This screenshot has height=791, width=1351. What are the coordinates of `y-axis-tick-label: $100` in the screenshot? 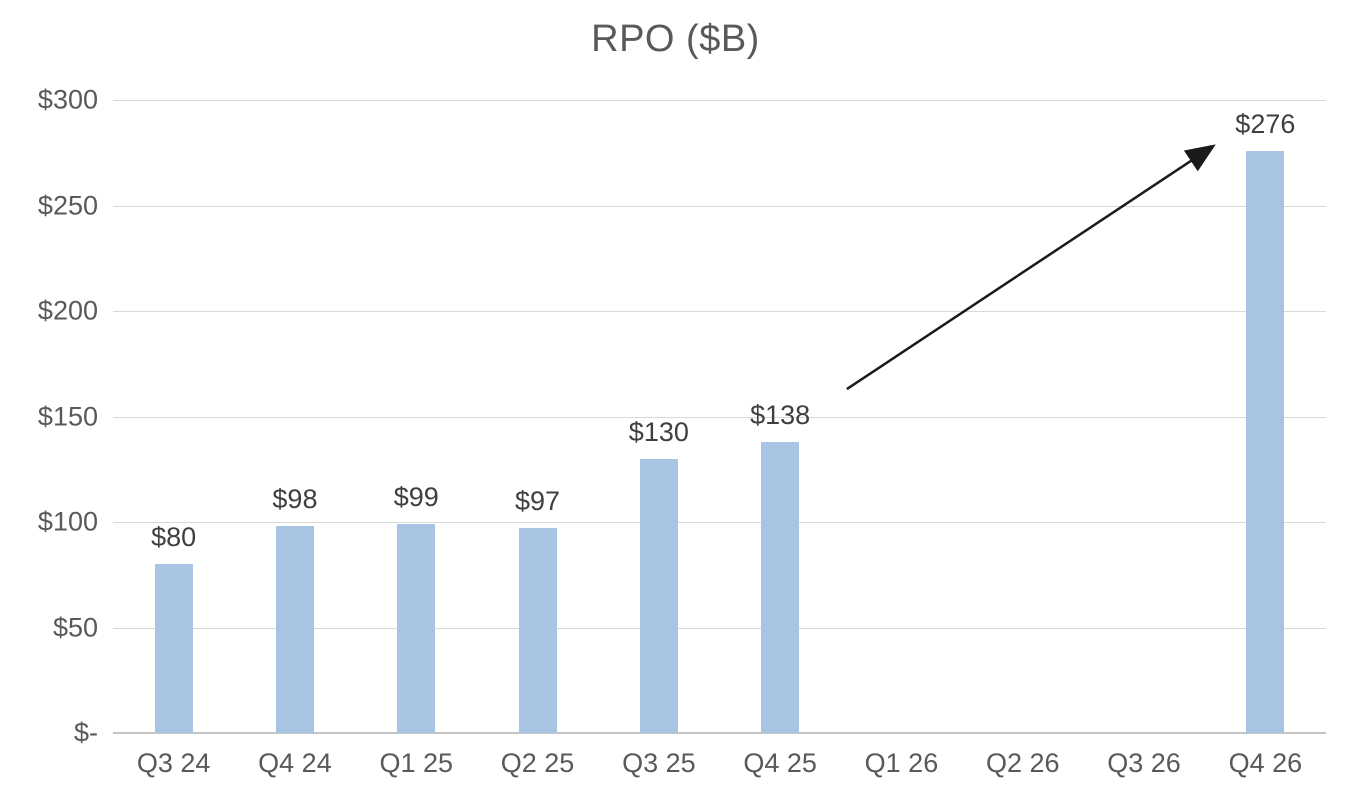 It's located at (67, 521).